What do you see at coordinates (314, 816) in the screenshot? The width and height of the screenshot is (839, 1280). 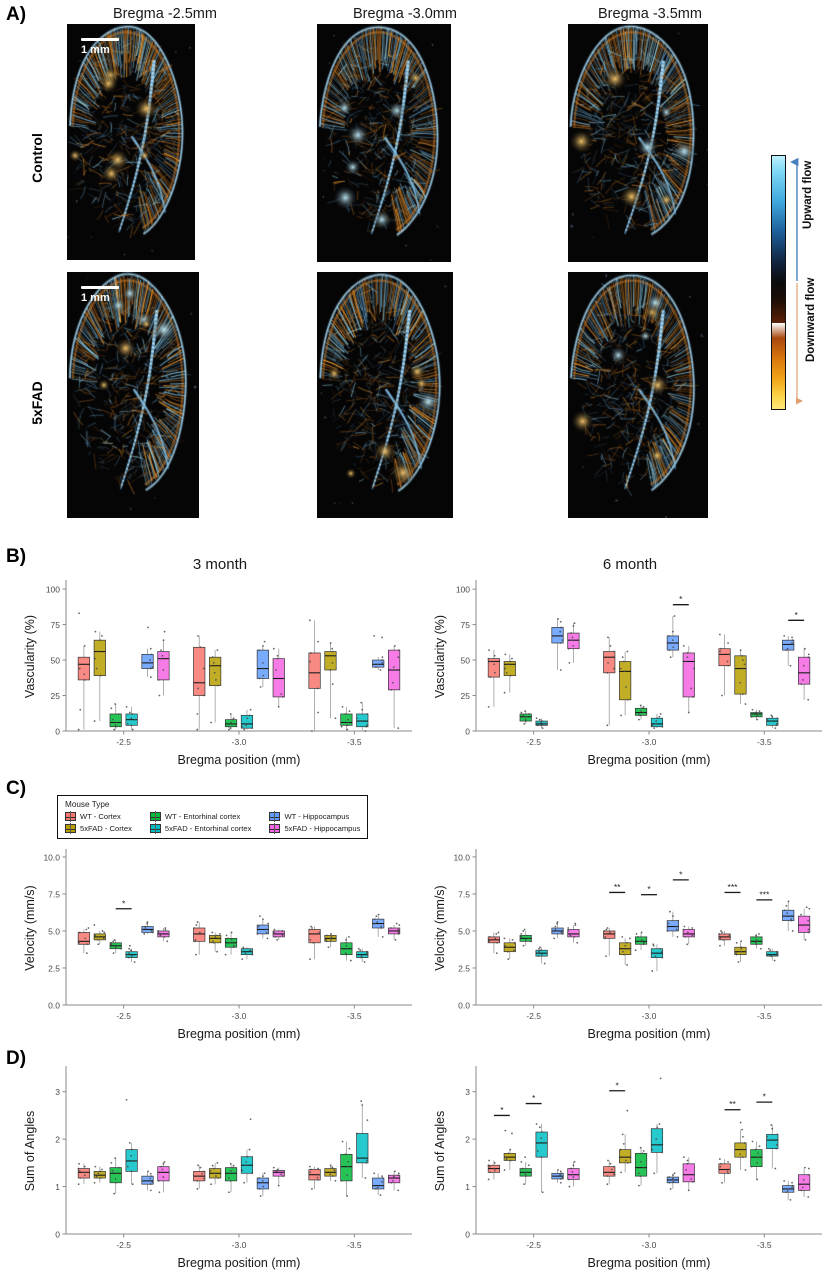 I see `legend-item-wt-hippocampus: WT - Hippocampus` at bounding box center [314, 816].